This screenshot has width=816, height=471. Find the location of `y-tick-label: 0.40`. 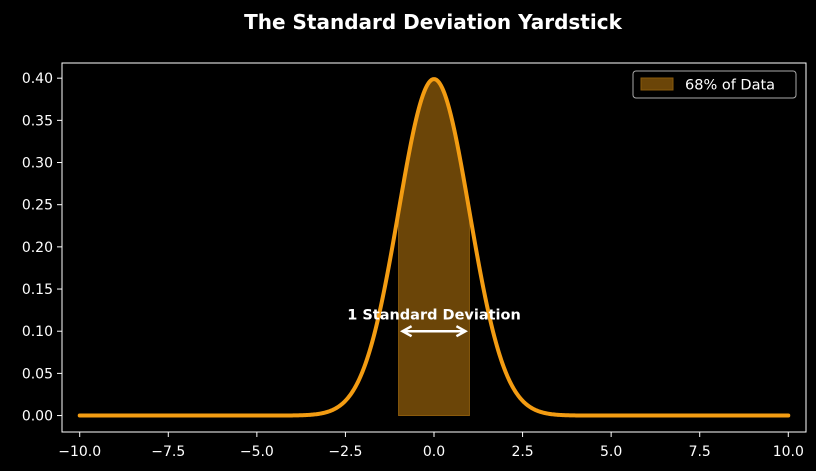

y-tick-label: 0.40 is located at coordinates (37, 79).